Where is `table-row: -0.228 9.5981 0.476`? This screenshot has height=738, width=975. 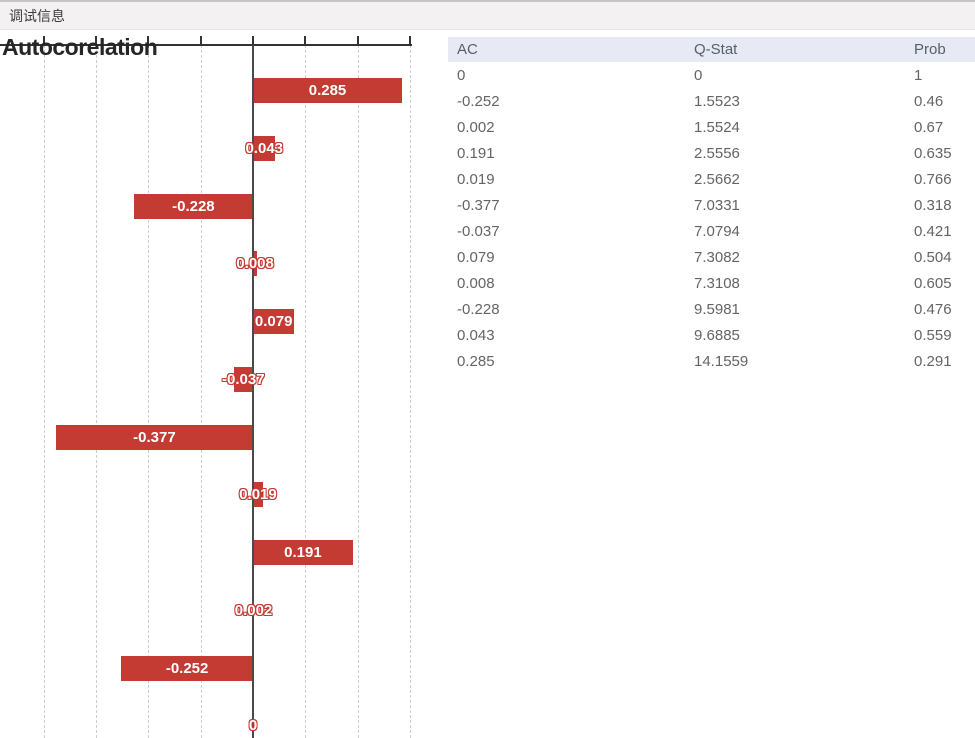
table-row: -0.228 9.5981 0.476 is located at coordinates (711, 309).